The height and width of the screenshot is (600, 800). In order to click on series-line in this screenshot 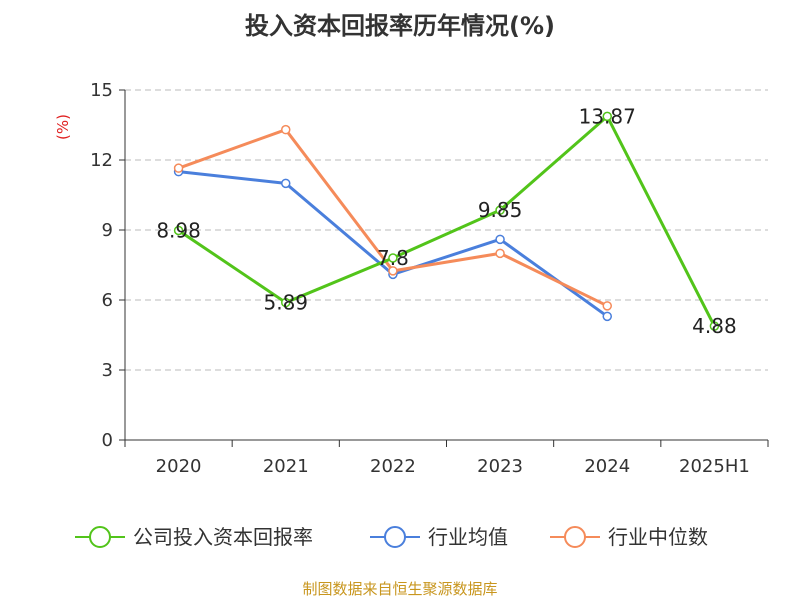, I will do `click(393, 244)`.